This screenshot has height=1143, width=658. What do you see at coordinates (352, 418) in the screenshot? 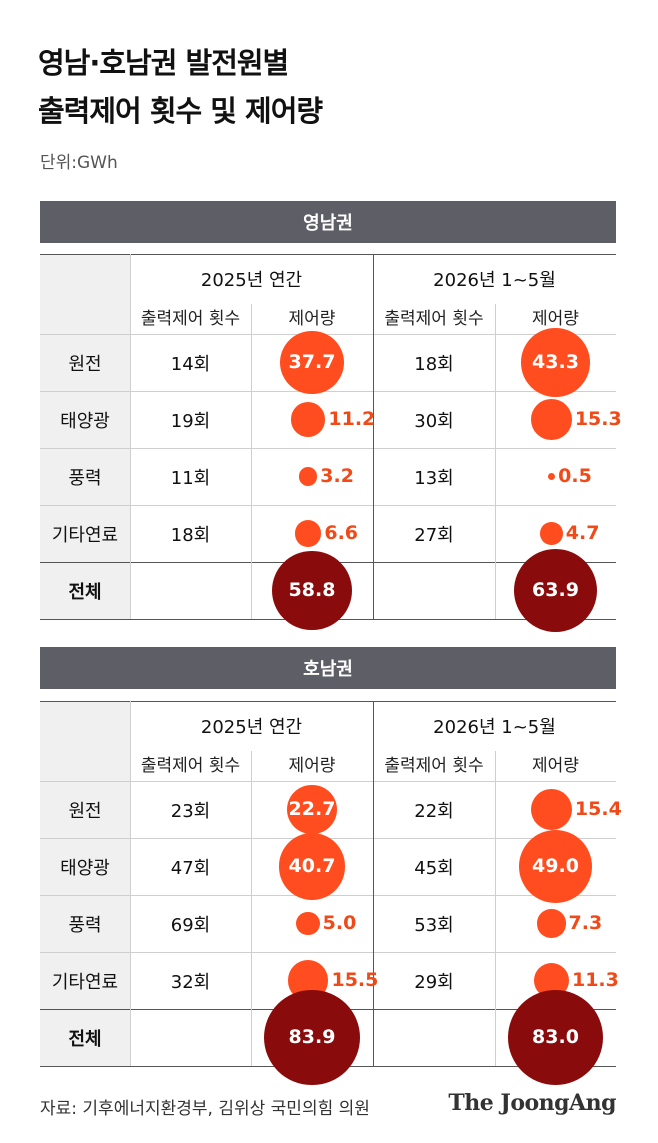
I see `value-label: 11.2` at bounding box center [352, 418].